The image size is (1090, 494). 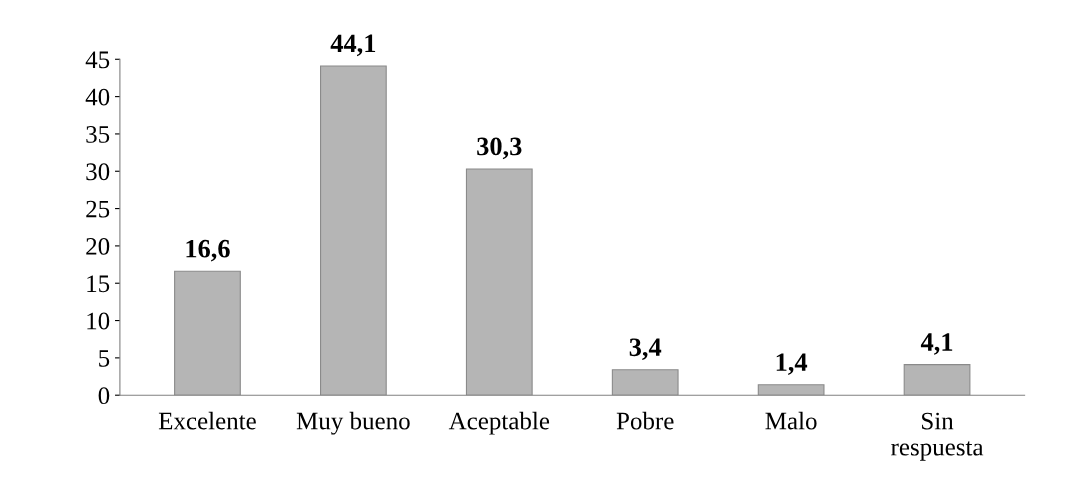 I want to click on data-label: 44,1, so click(x=353, y=45).